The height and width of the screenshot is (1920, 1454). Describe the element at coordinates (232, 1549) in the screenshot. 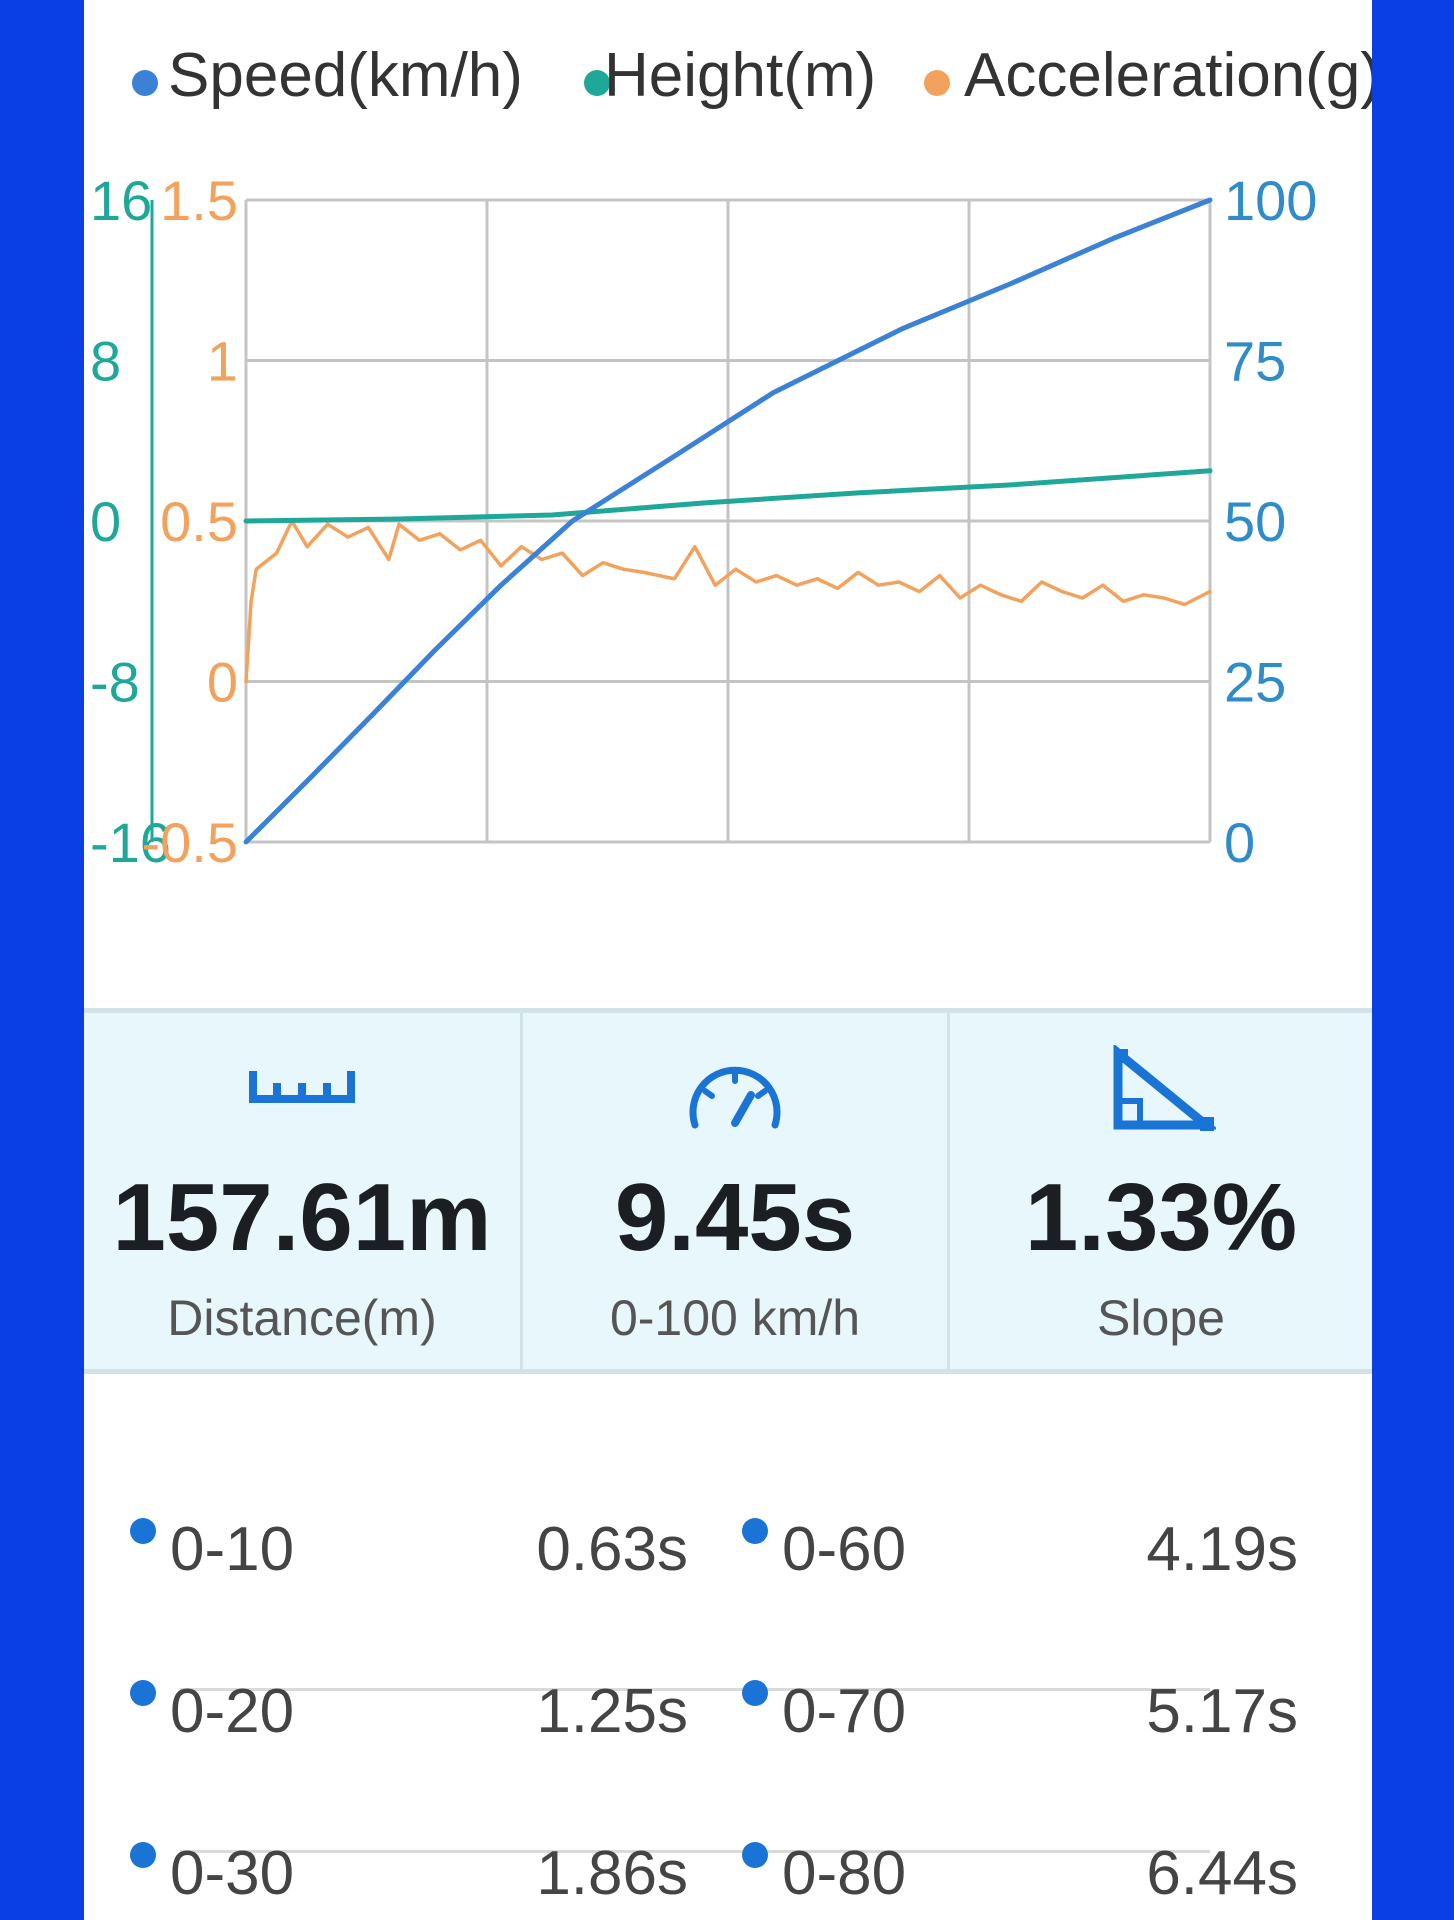

I see `split-range: 0-10` at that location.